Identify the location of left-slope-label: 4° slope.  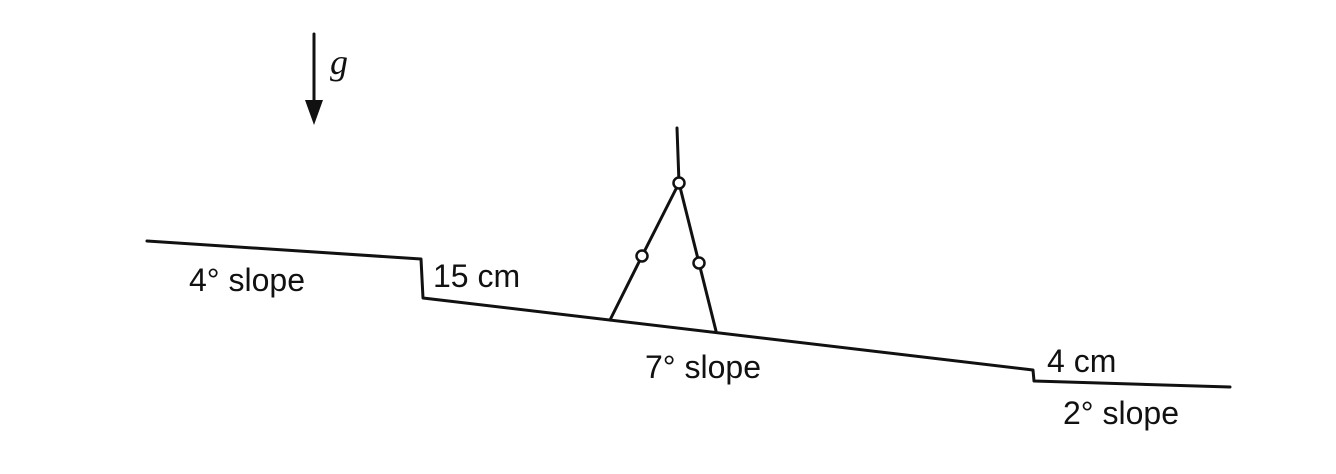
(247, 280).